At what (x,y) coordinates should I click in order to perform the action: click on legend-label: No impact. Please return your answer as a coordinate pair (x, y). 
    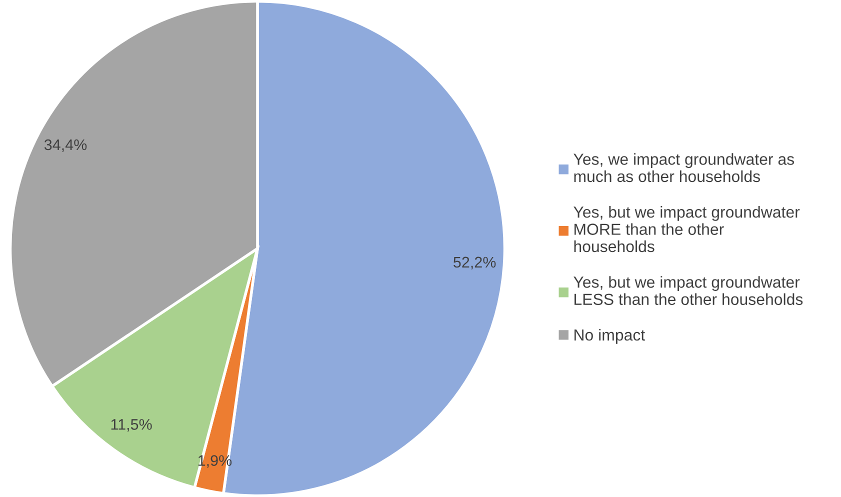
    Looking at the image, I should click on (609, 336).